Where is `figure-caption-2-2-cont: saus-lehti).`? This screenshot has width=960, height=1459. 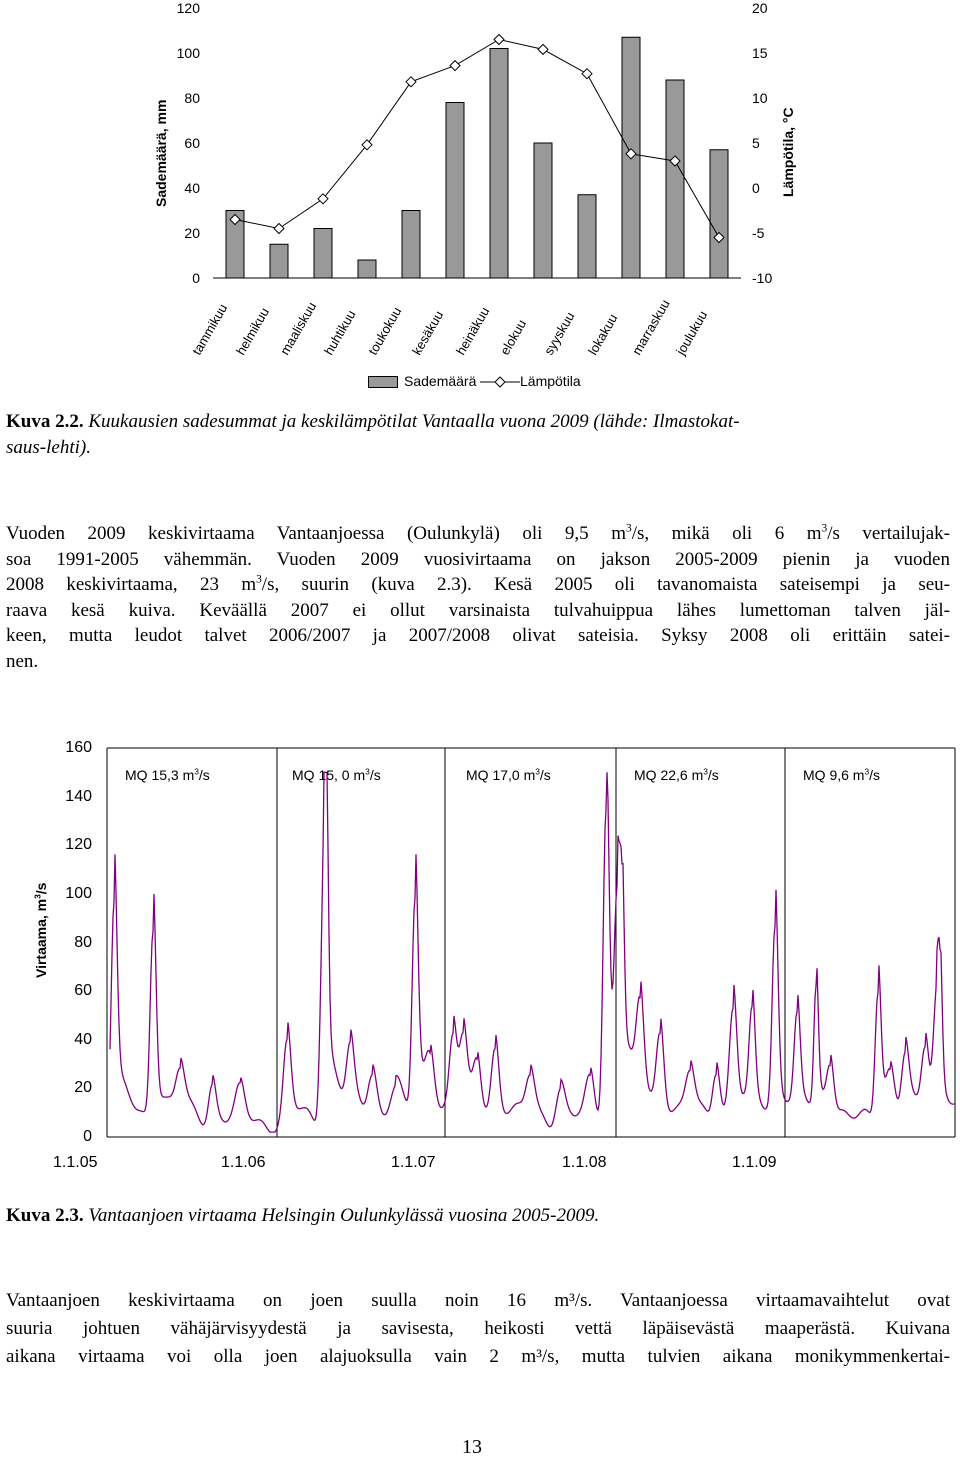
figure-caption-2-2-cont: saus-lehti). is located at coordinates (48, 447).